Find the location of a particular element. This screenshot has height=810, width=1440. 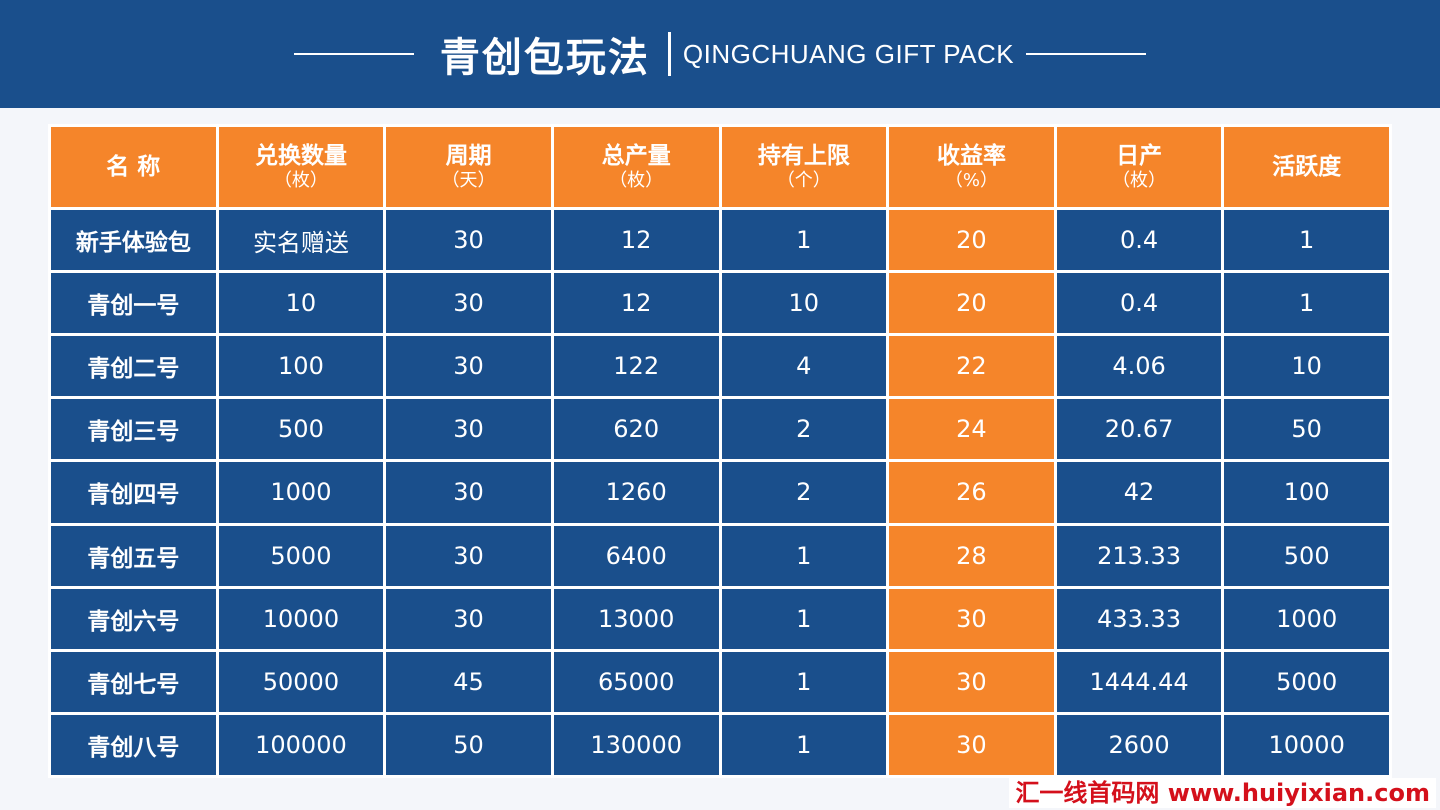

column-header-unit: （天） is located at coordinates (468, 180).